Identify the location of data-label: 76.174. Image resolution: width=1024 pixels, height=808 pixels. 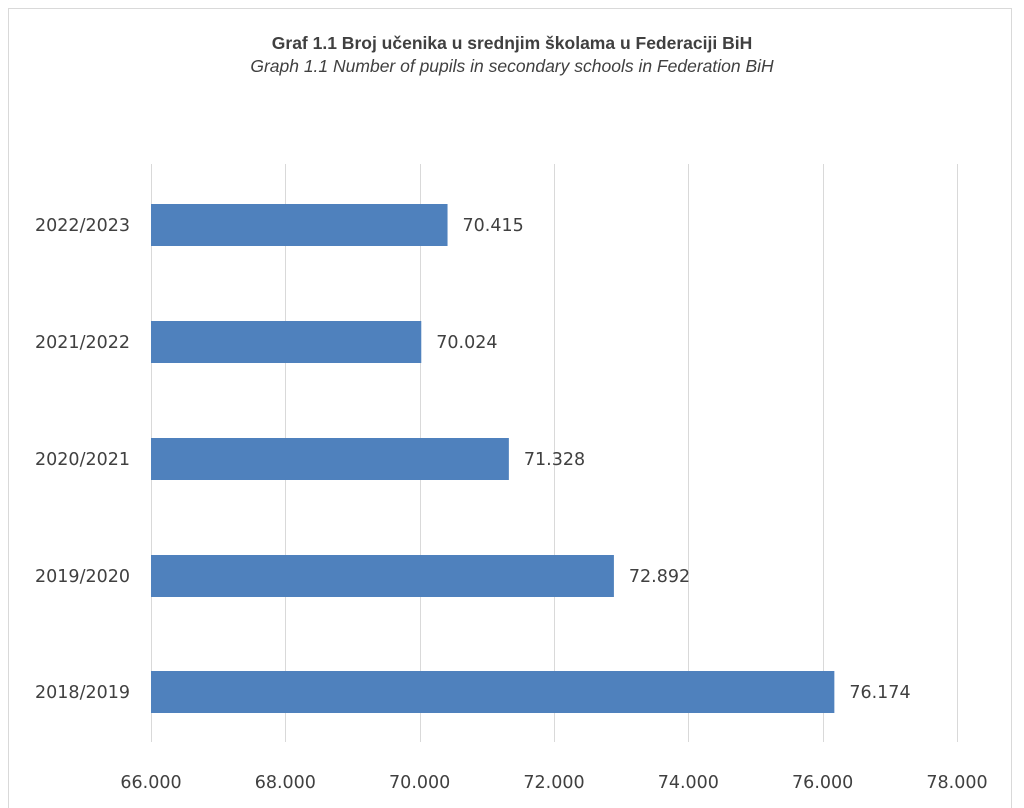
(879, 693).